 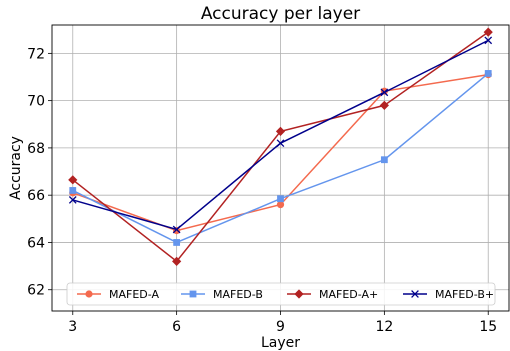 I want to click on legend-box, so click(x=281, y=294).